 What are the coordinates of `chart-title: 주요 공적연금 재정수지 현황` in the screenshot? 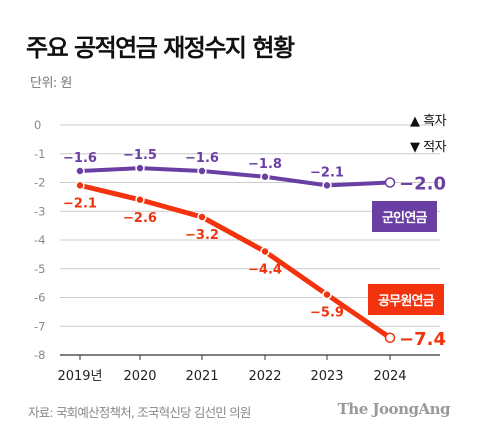 It's located at (160, 48).